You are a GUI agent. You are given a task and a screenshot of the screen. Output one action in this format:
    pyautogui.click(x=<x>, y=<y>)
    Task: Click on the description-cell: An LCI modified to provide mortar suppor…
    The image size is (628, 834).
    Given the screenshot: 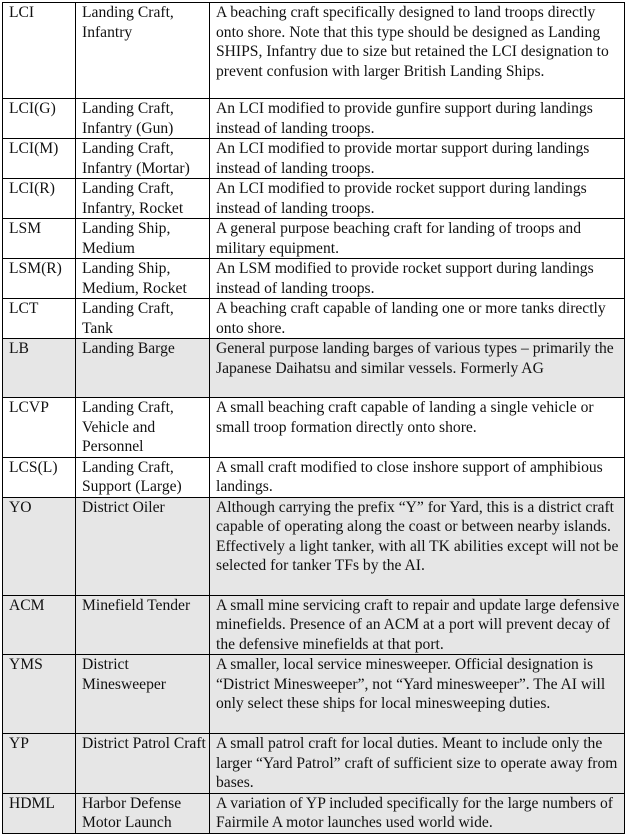 What is the action you would take?
    pyautogui.click(x=417, y=158)
    